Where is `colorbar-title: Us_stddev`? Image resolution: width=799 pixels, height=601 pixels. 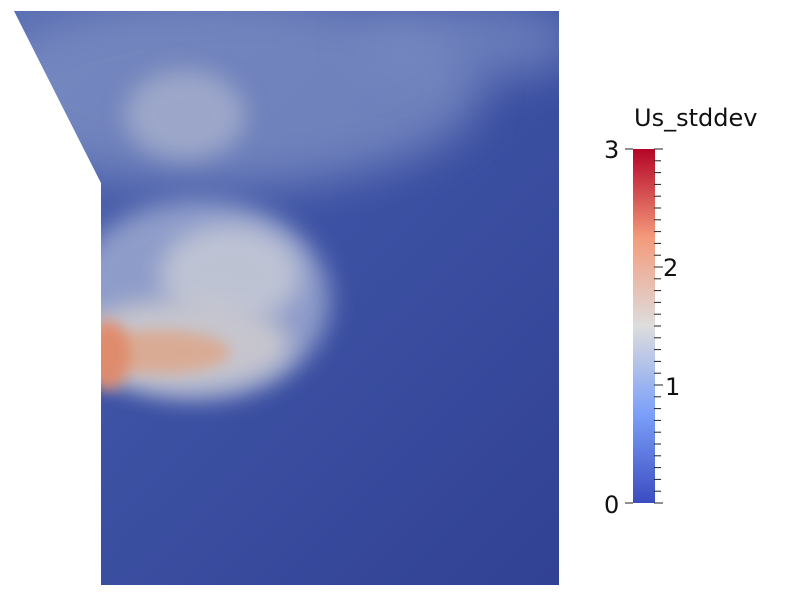
colorbar-title: Us_stddev is located at coordinates (696, 118).